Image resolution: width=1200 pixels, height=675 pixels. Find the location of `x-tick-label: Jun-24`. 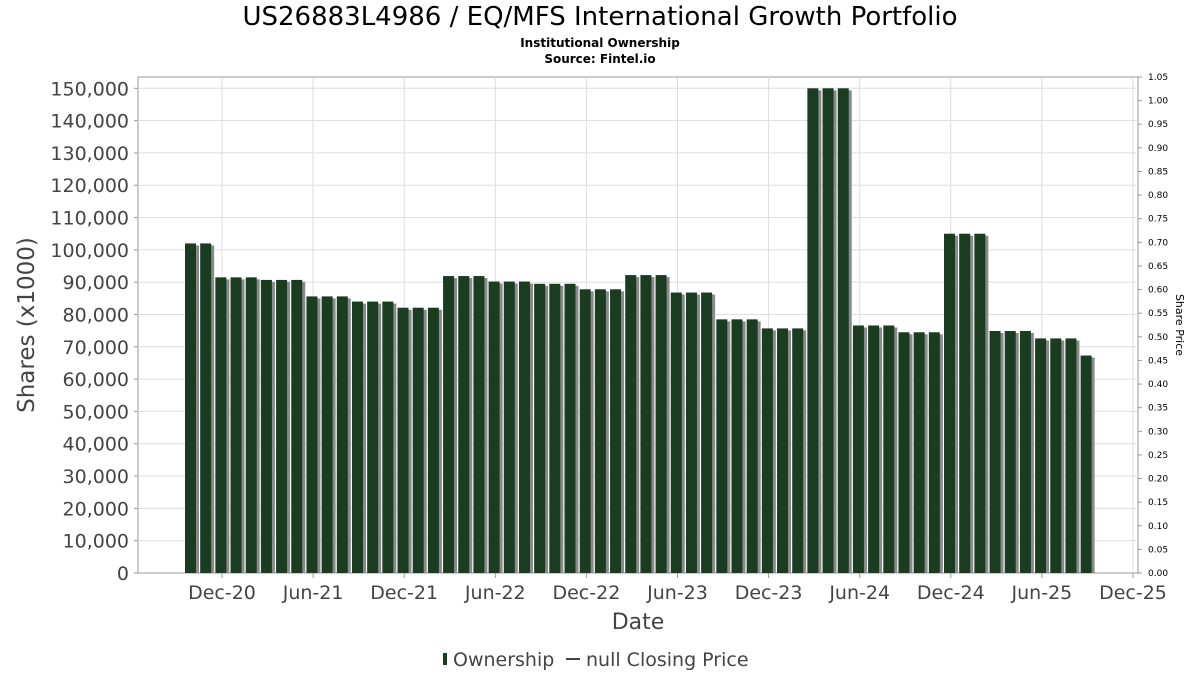

x-tick-label: Jun-24 is located at coordinates (859, 593).